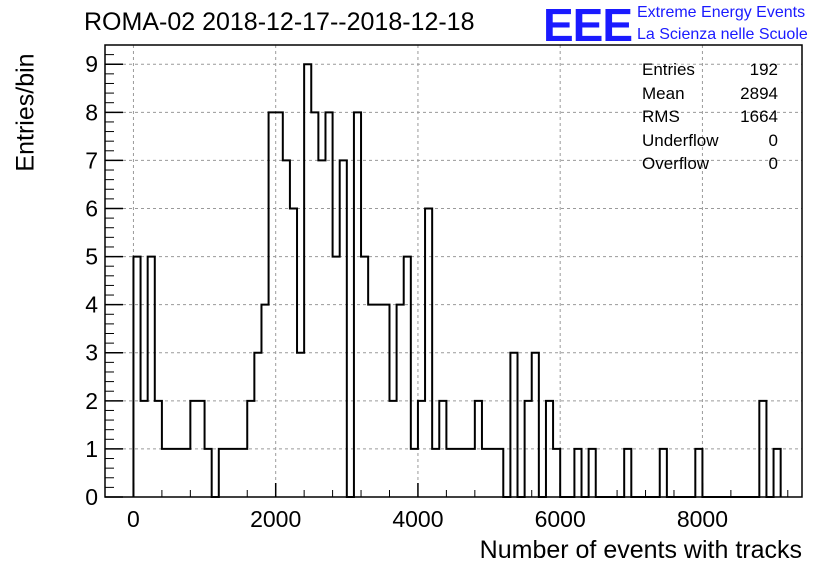 The image size is (836, 572). Describe the element at coordinates (91, 305) in the screenshot. I see `y-tick-label: 4` at that location.